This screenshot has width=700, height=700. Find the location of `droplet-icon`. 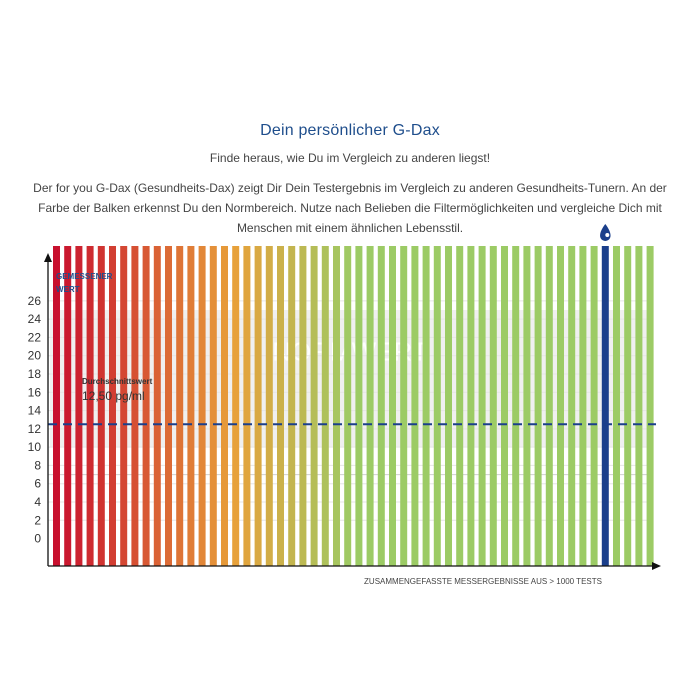

droplet-icon is located at coordinates (605, 232).